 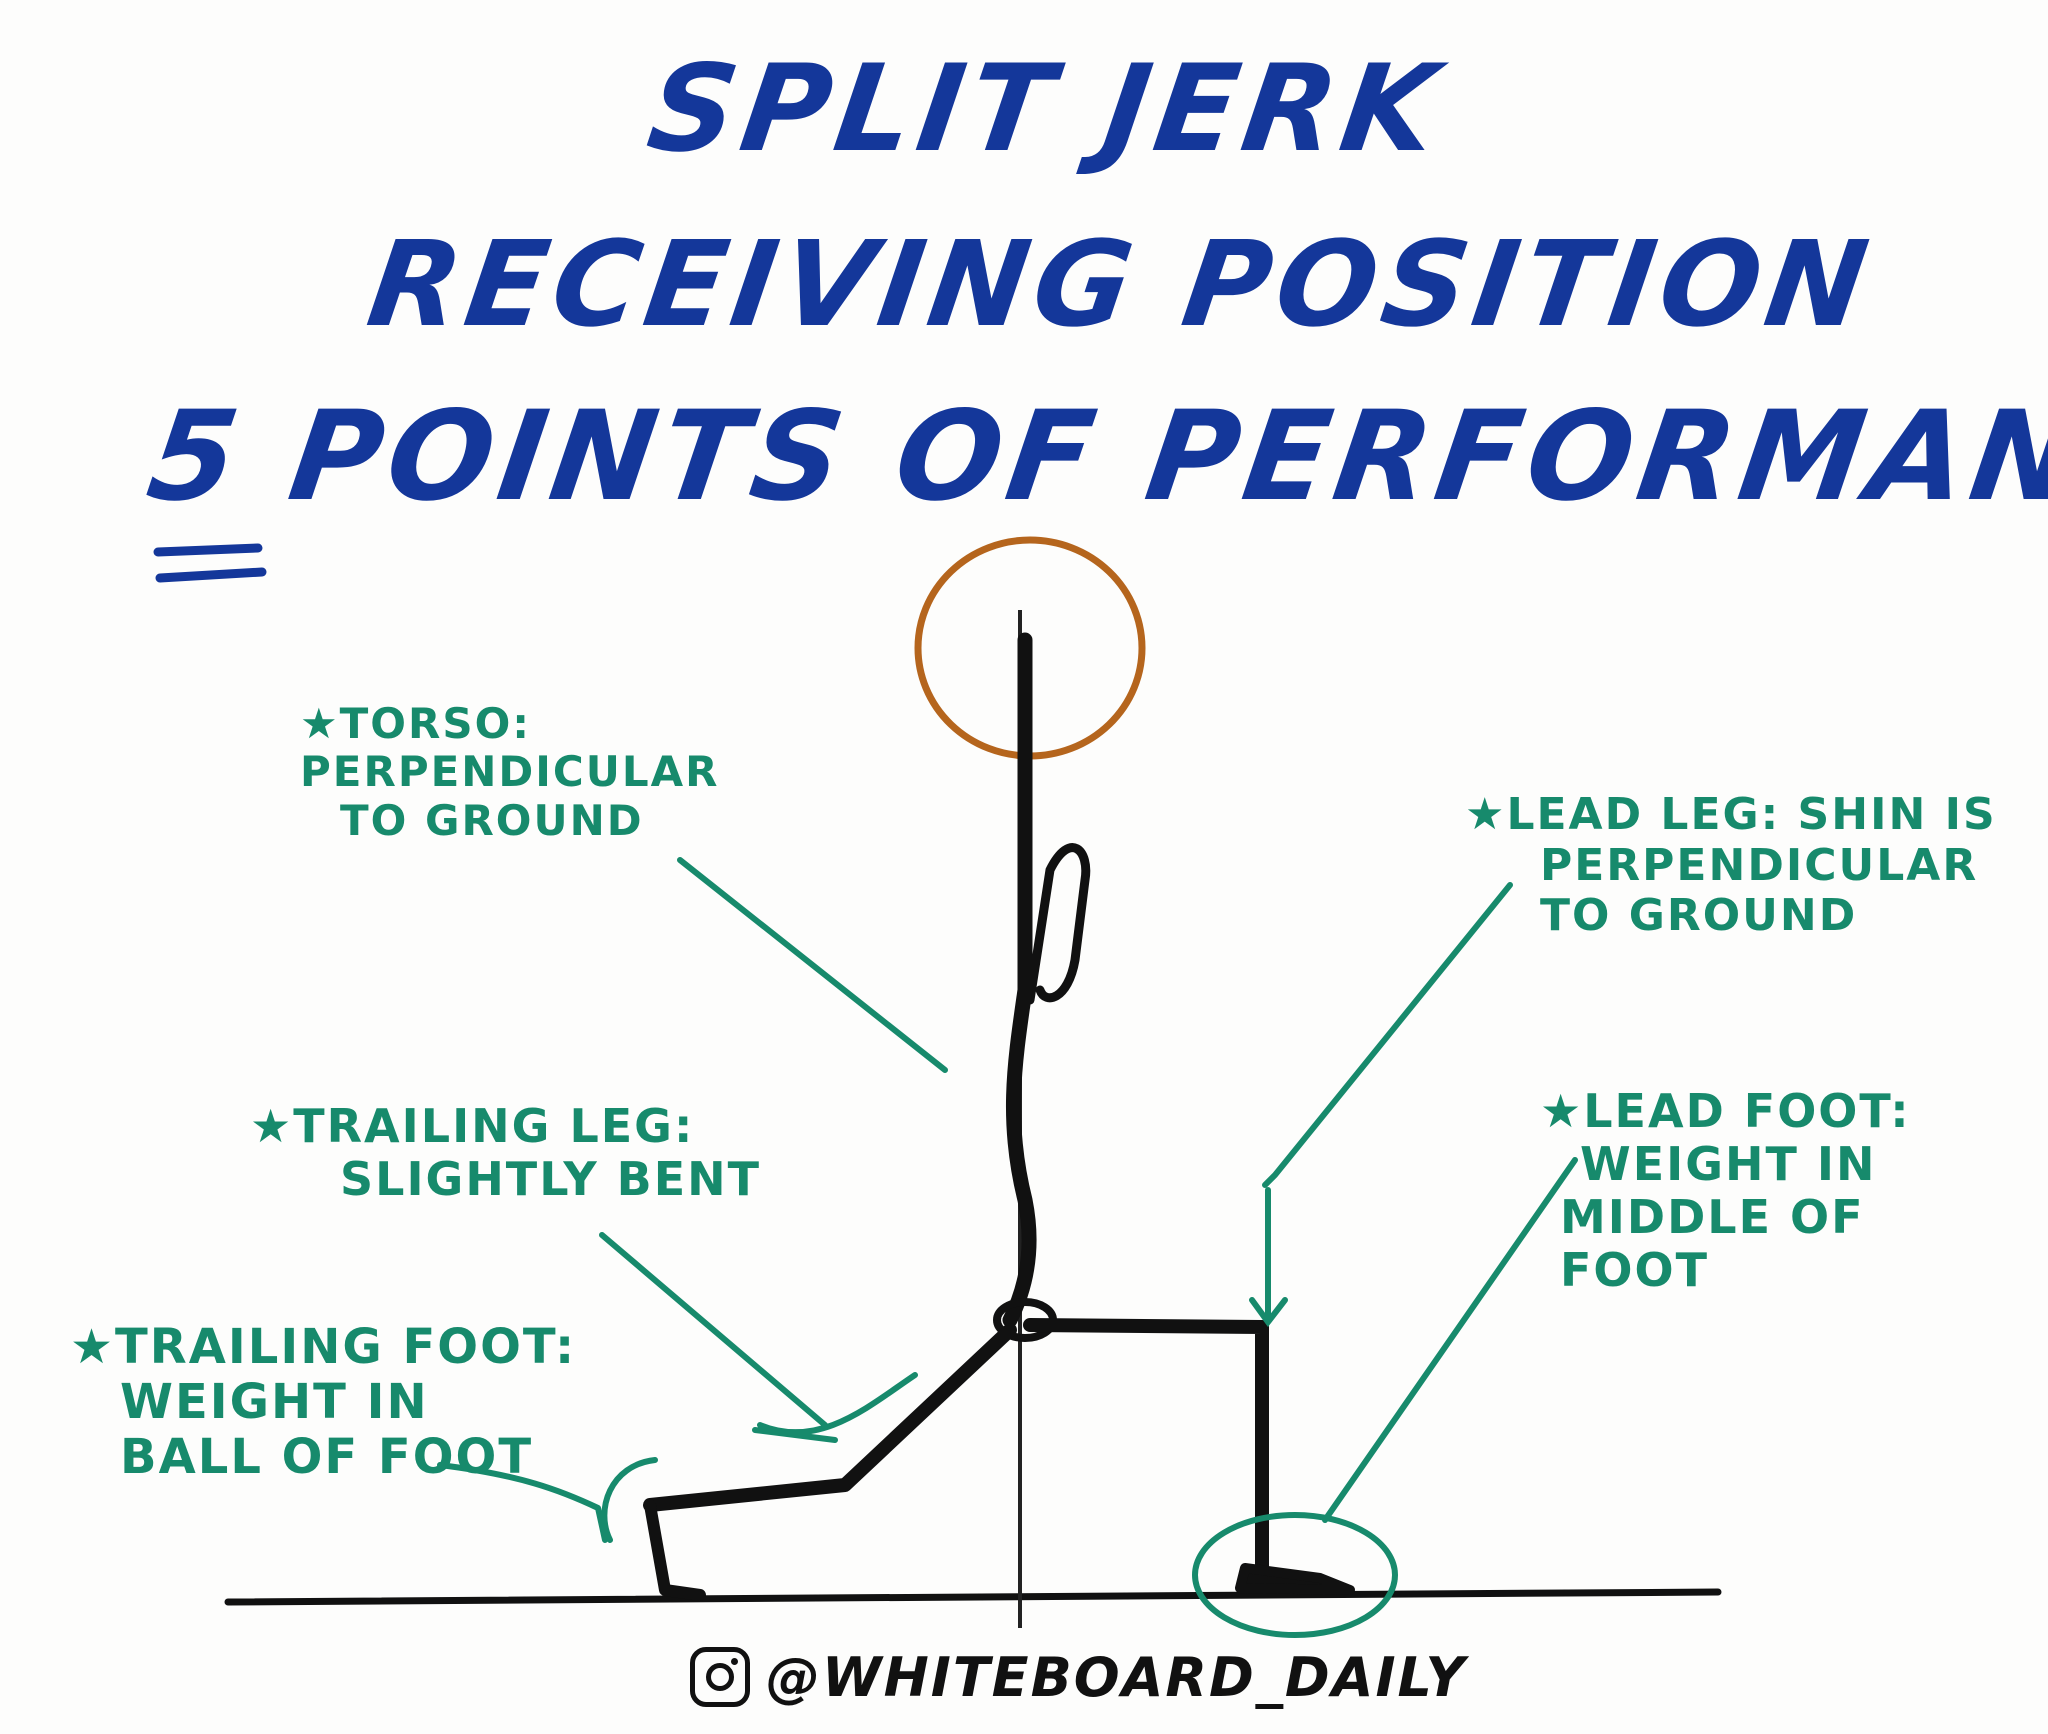 I want to click on annotation-lead-leg-line-3: TO GROUND, so click(x=1699, y=916).